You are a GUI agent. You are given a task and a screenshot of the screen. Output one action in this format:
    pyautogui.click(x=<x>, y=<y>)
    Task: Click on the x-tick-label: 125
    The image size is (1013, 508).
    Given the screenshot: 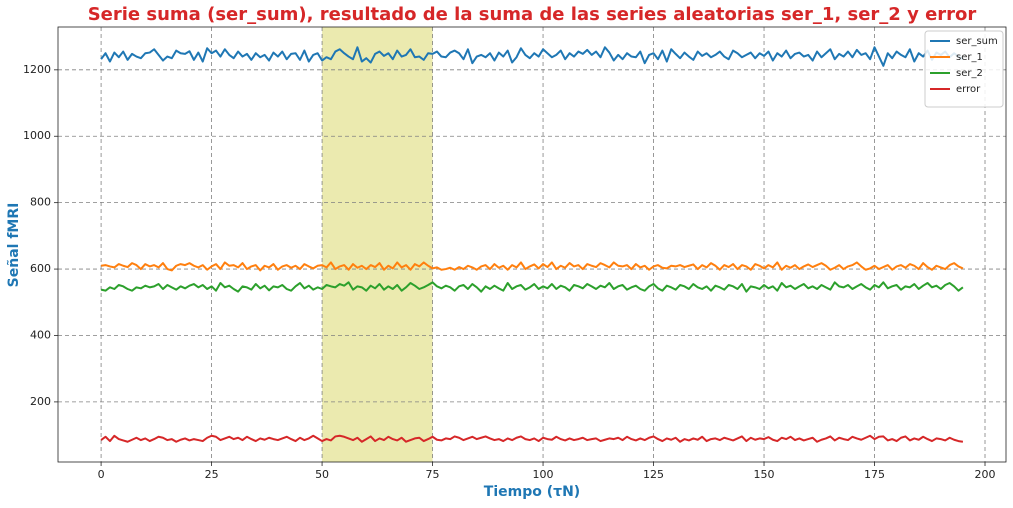 What is the action you would take?
    pyautogui.click(x=653, y=474)
    